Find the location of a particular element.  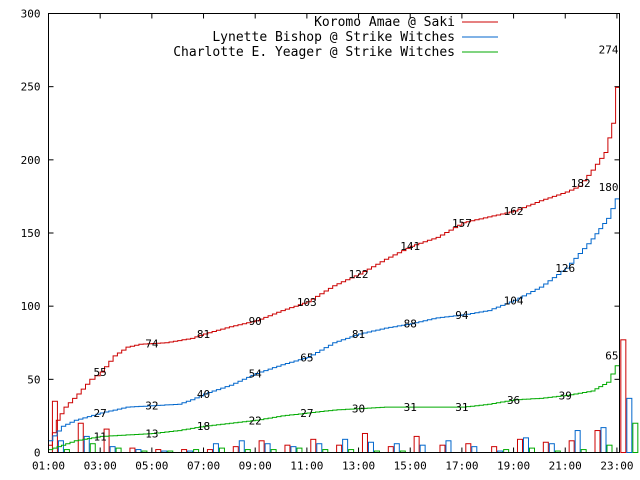

point-label: 122 is located at coordinates (359, 274).